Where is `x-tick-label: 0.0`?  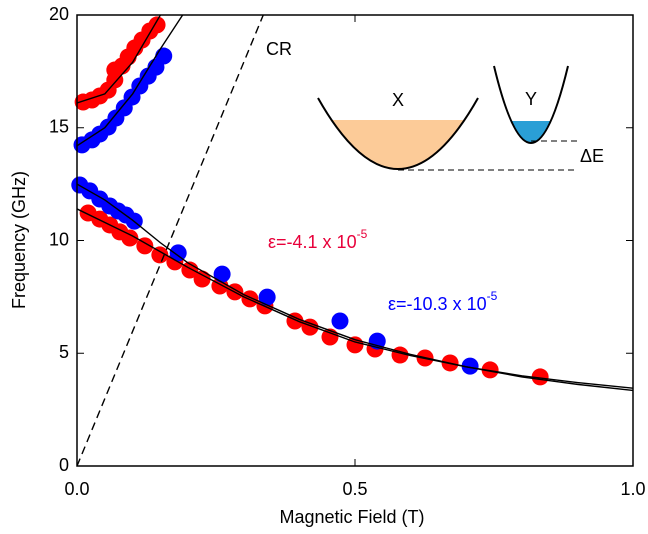 x-tick-label: 0.0 is located at coordinates (76, 489).